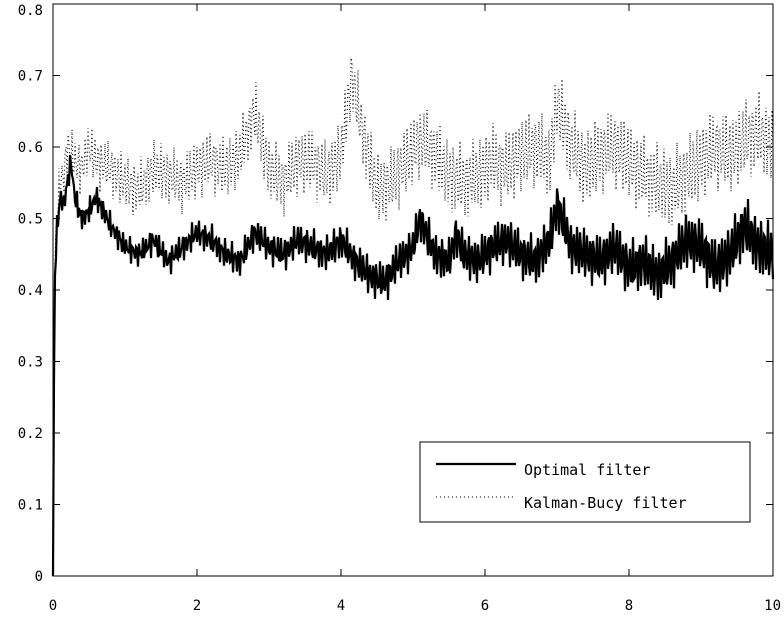 This screenshot has width=784, height=620. Describe the element at coordinates (629, 606) in the screenshot. I see `x-tick-label-4: 8` at that location.